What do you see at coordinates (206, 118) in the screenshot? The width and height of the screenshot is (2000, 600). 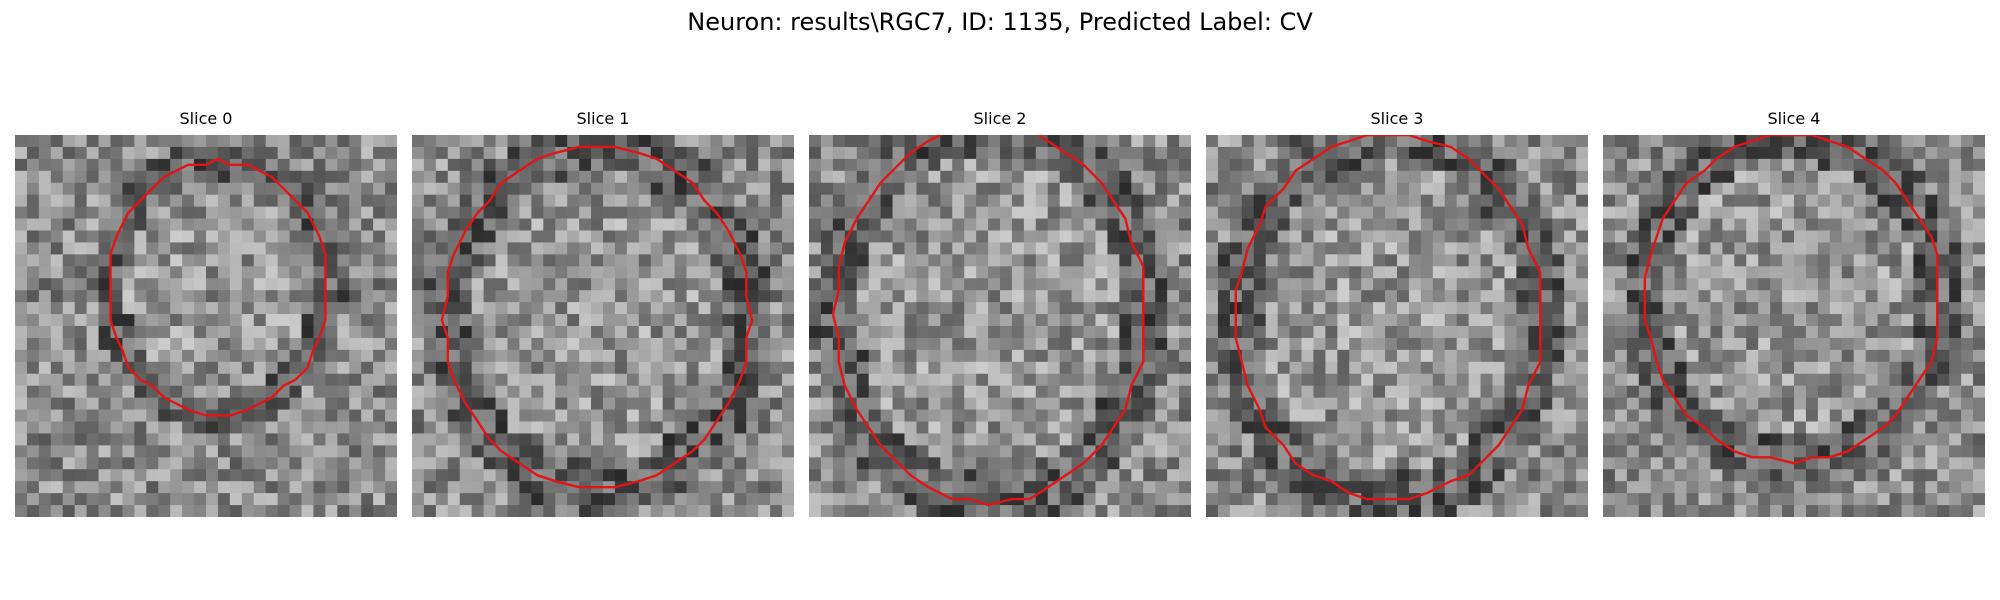 I see `slice-title-0: Slice 0` at bounding box center [206, 118].